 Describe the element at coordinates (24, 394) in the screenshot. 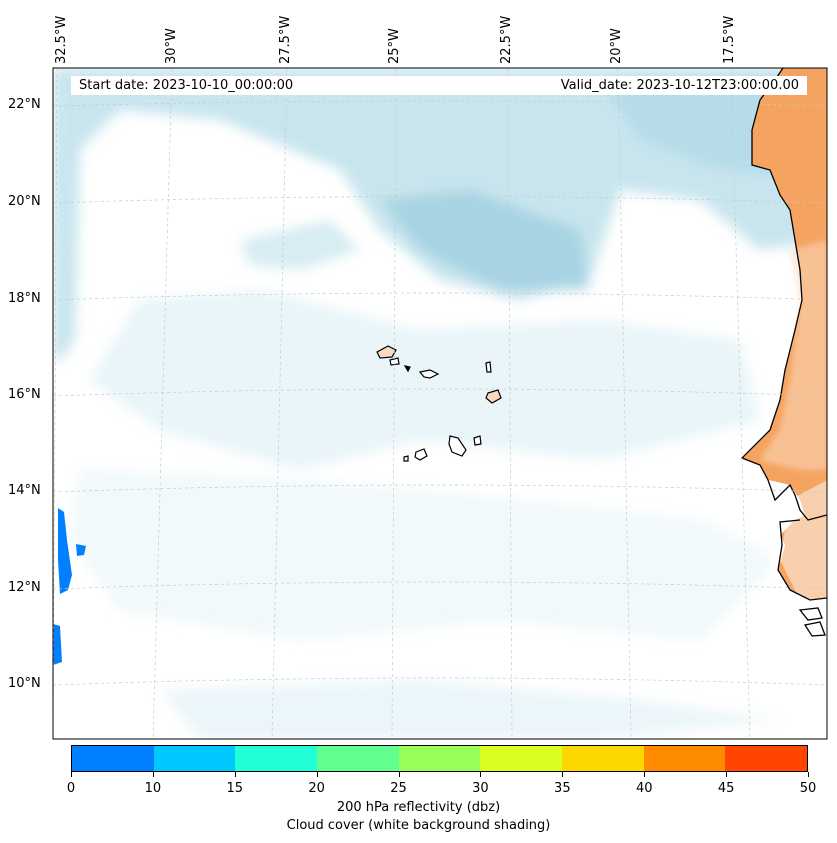

I see `lat-label: 16°N` at that location.